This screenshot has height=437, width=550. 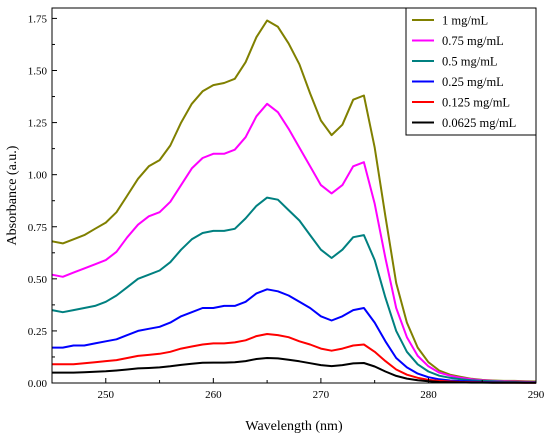 I want to click on legend-label: 0.75 mg/mL, so click(x=473, y=41).